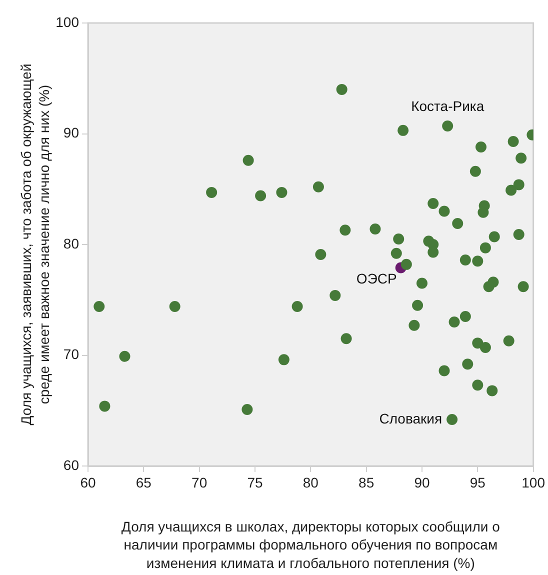 This screenshot has width=548, height=575. I want to click on x-tick-label: 100, so click(534, 482).